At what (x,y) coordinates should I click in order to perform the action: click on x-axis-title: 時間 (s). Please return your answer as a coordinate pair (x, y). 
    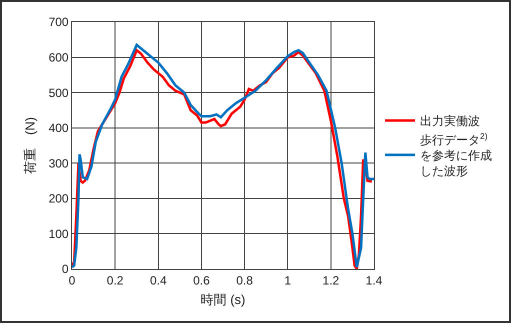
    Looking at the image, I should click on (223, 299).